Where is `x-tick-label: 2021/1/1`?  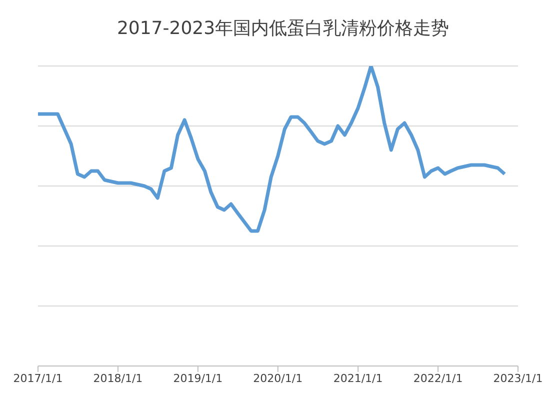 x-tick-label: 2021/1/1 is located at coordinates (358, 378).